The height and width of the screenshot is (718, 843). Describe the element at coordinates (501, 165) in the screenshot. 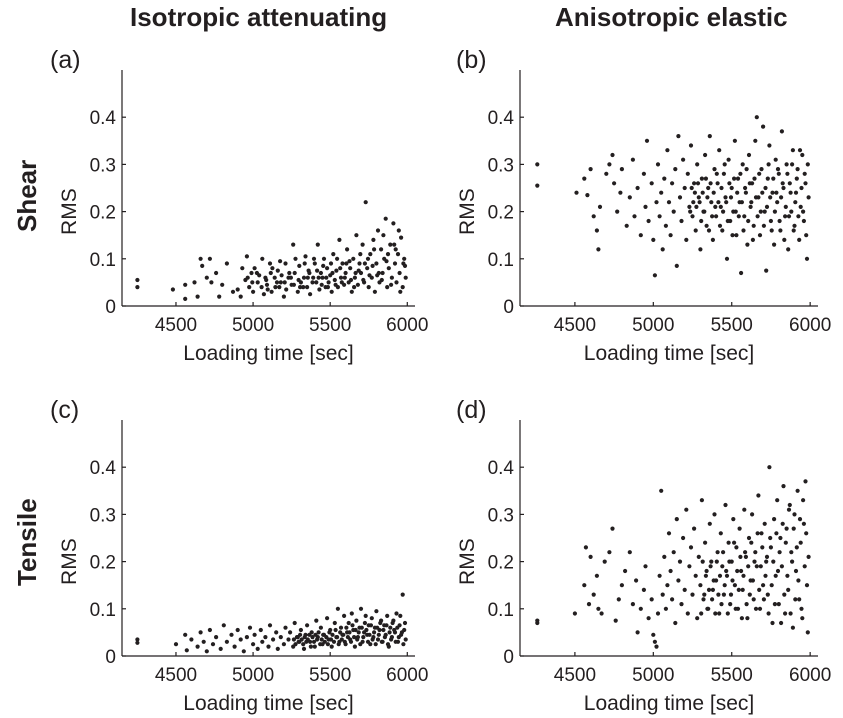

I see `y-tick-label: 0.3` at that location.